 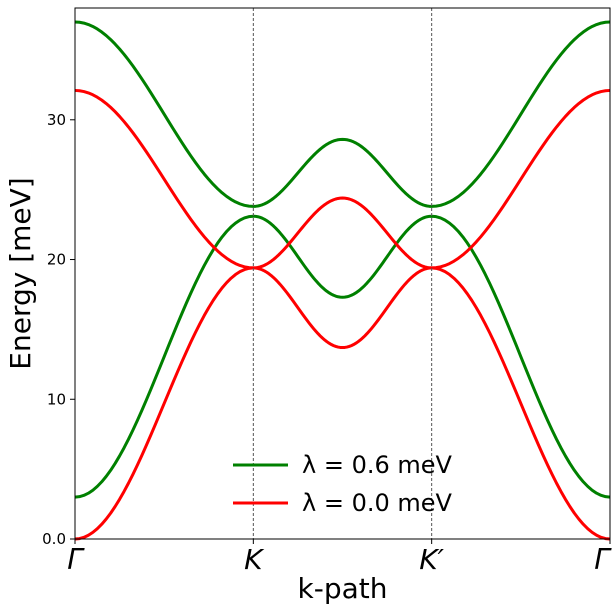 I want to click on legend-label-red: λ = 0.0 meV, so click(x=377, y=503).